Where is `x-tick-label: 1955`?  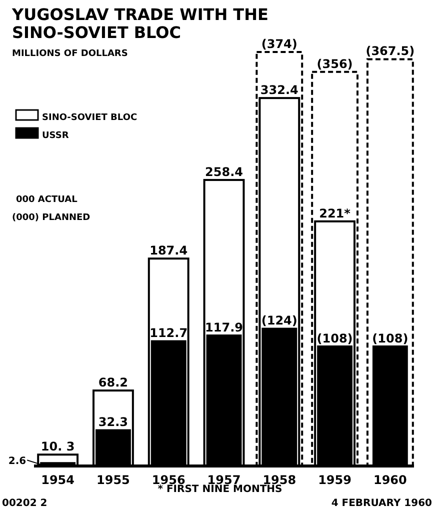 x-tick-label: 1955 is located at coordinates (113, 480).